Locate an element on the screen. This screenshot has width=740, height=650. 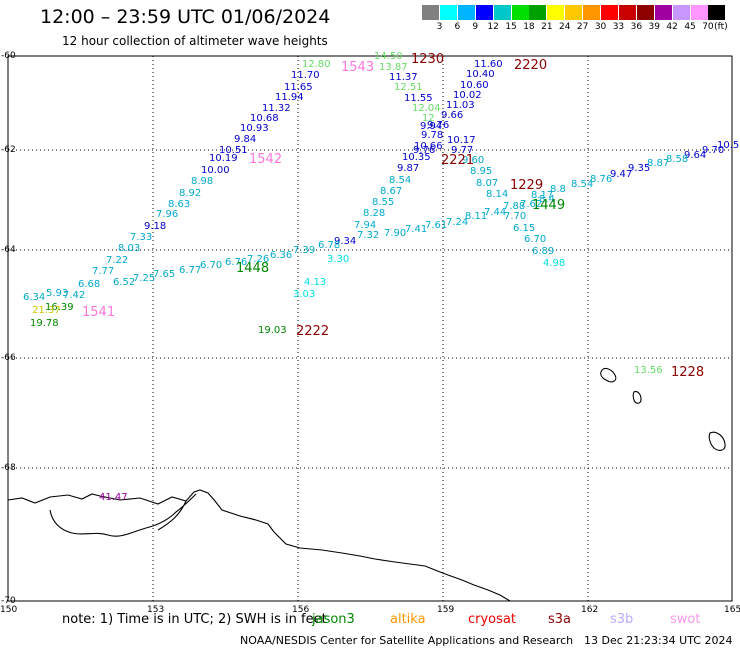
wave-height-value: 7.24 is located at coordinates (457, 222).